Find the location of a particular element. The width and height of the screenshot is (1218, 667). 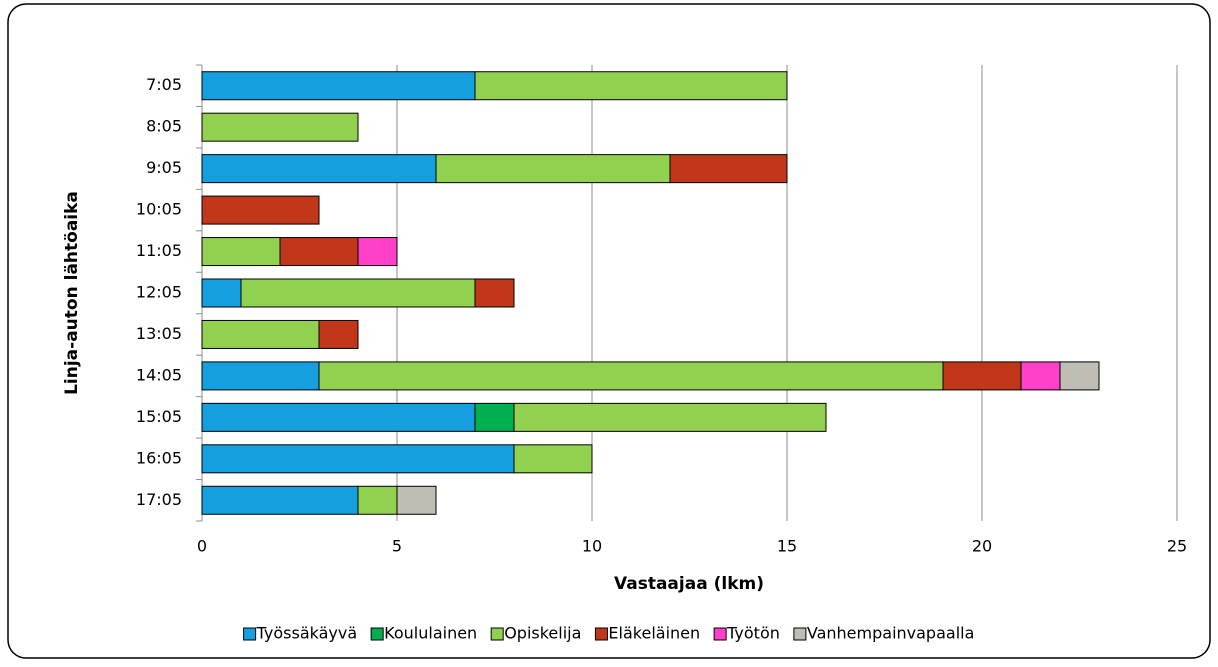

legend-label: Koululainen is located at coordinates (430, 633).